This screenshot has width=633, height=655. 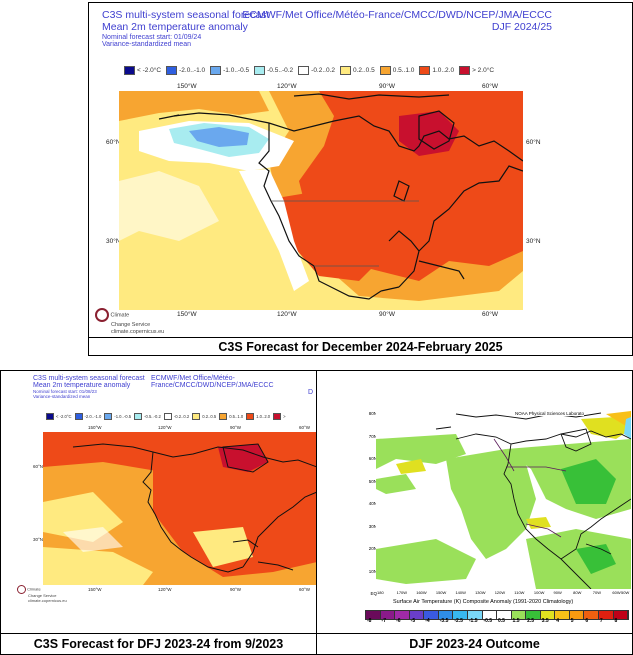 What do you see at coordinates (474, 633) in the screenshot?
I see `br-caption-divider` at bounding box center [474, 633].